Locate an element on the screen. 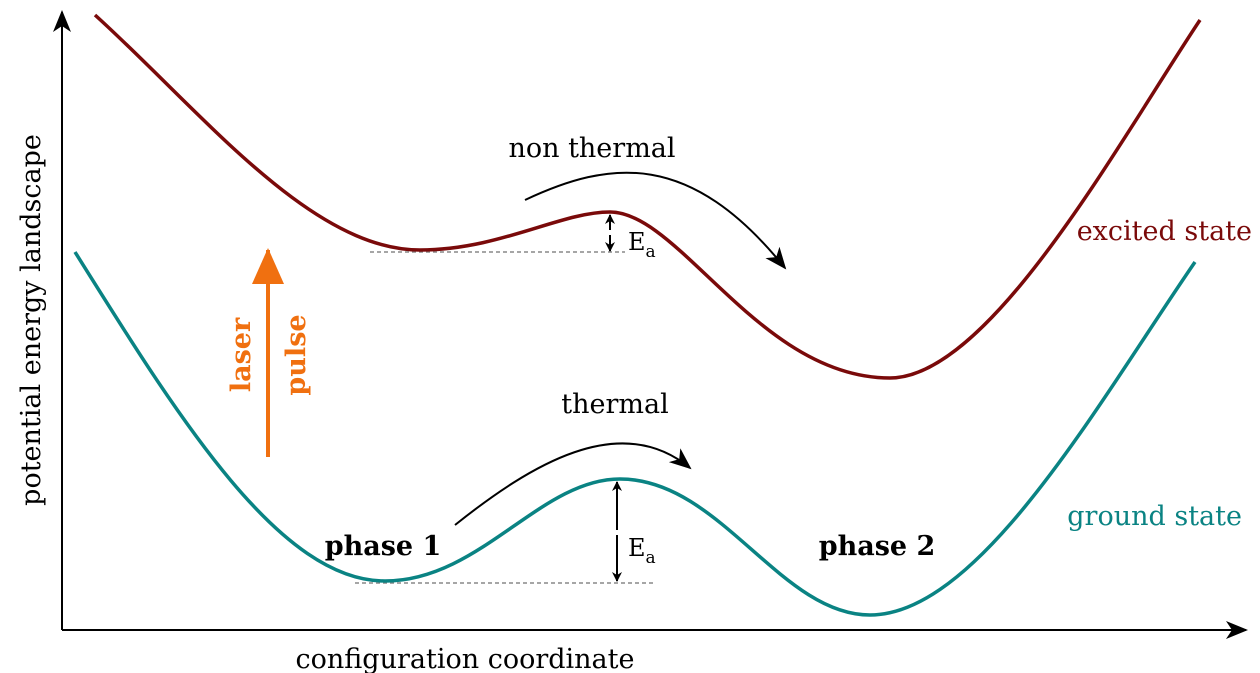 The height and width of the screenshot is (673, 1260). transition-label: non thermal is located at coordinates (591, 148).